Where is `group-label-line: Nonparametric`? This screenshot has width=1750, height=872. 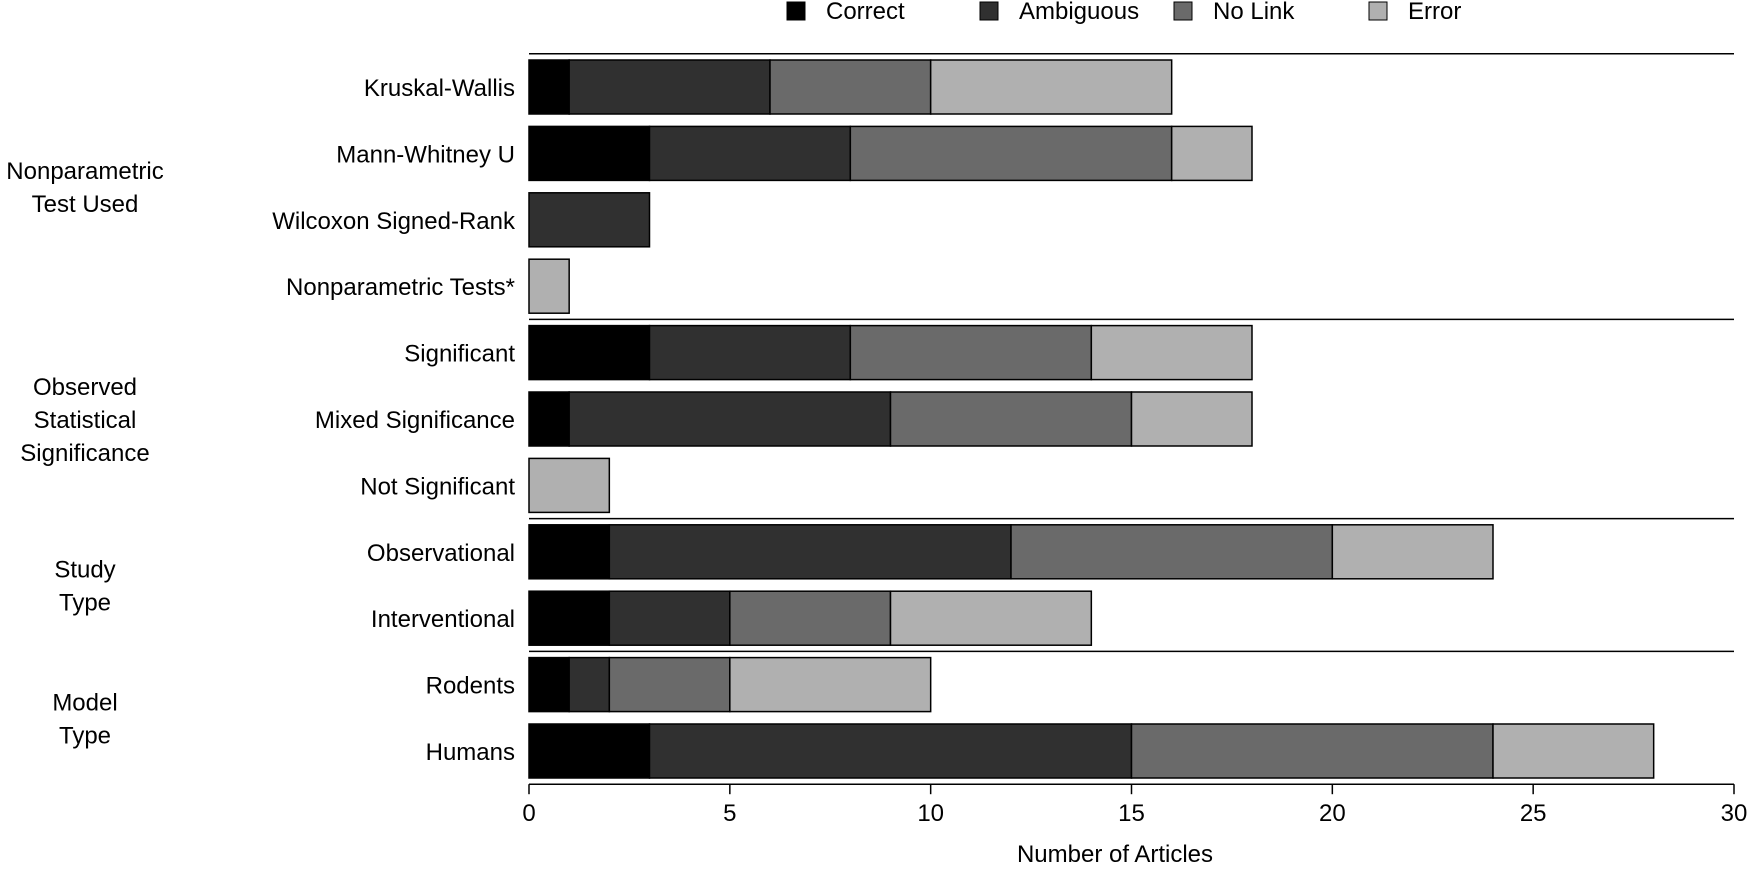 group-label-line: Nonparametric is located at coordinates (84, 171).